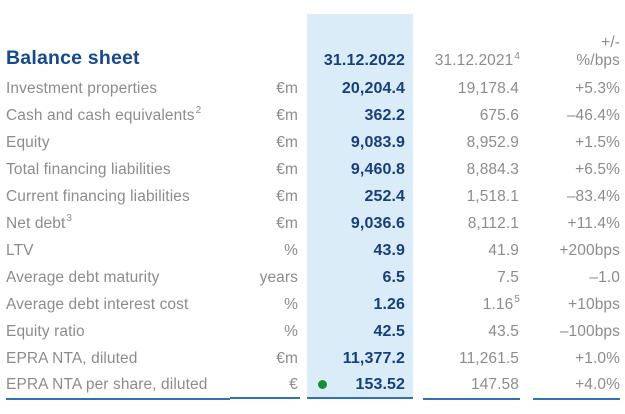  I want to click on value-2022-text: 9,460.8, so click(377, 169).